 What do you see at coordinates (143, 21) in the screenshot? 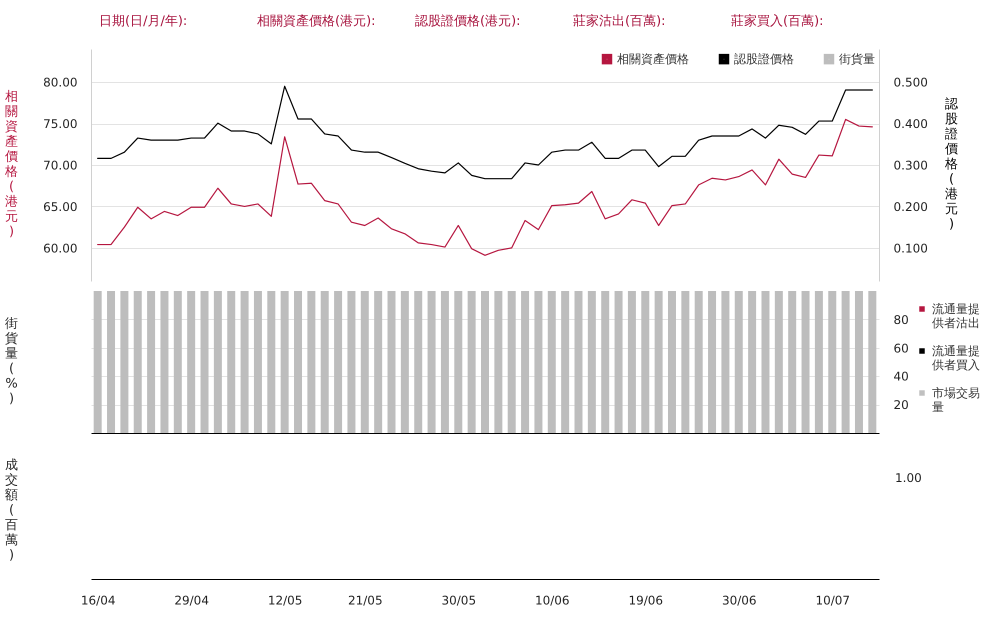
I see `text: 日期(日/月/年):` at bounding box center [143, 21].